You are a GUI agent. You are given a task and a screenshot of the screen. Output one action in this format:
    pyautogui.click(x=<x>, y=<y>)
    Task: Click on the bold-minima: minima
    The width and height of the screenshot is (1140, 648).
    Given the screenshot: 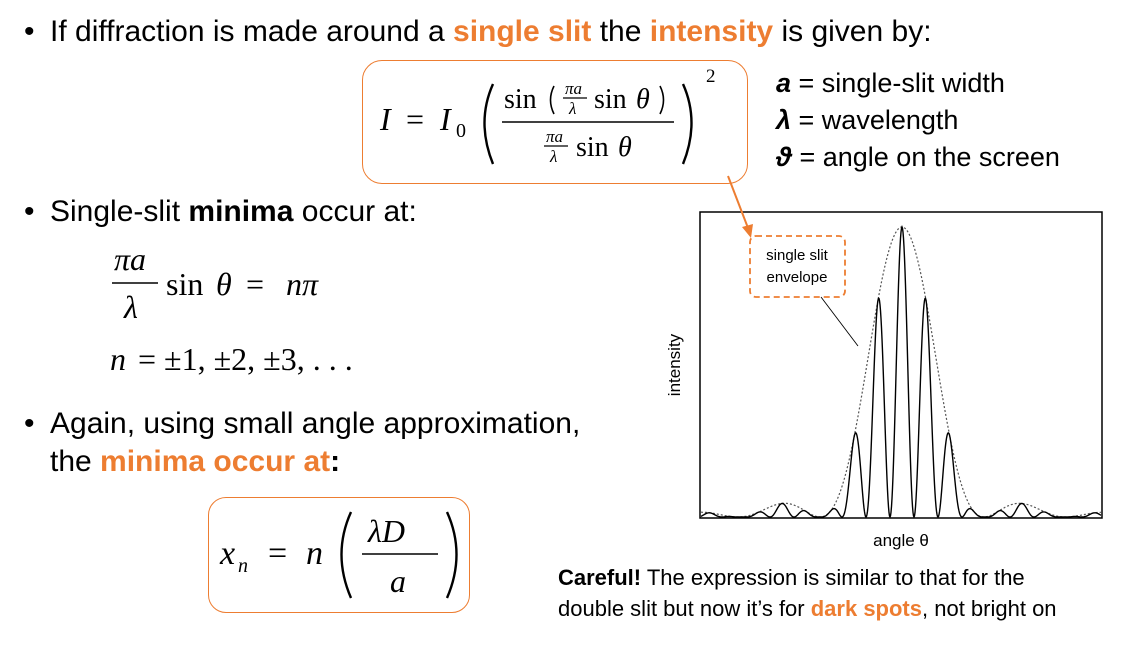 What is the action you would take?
    pyautogui.click(x=241, y=211)
    